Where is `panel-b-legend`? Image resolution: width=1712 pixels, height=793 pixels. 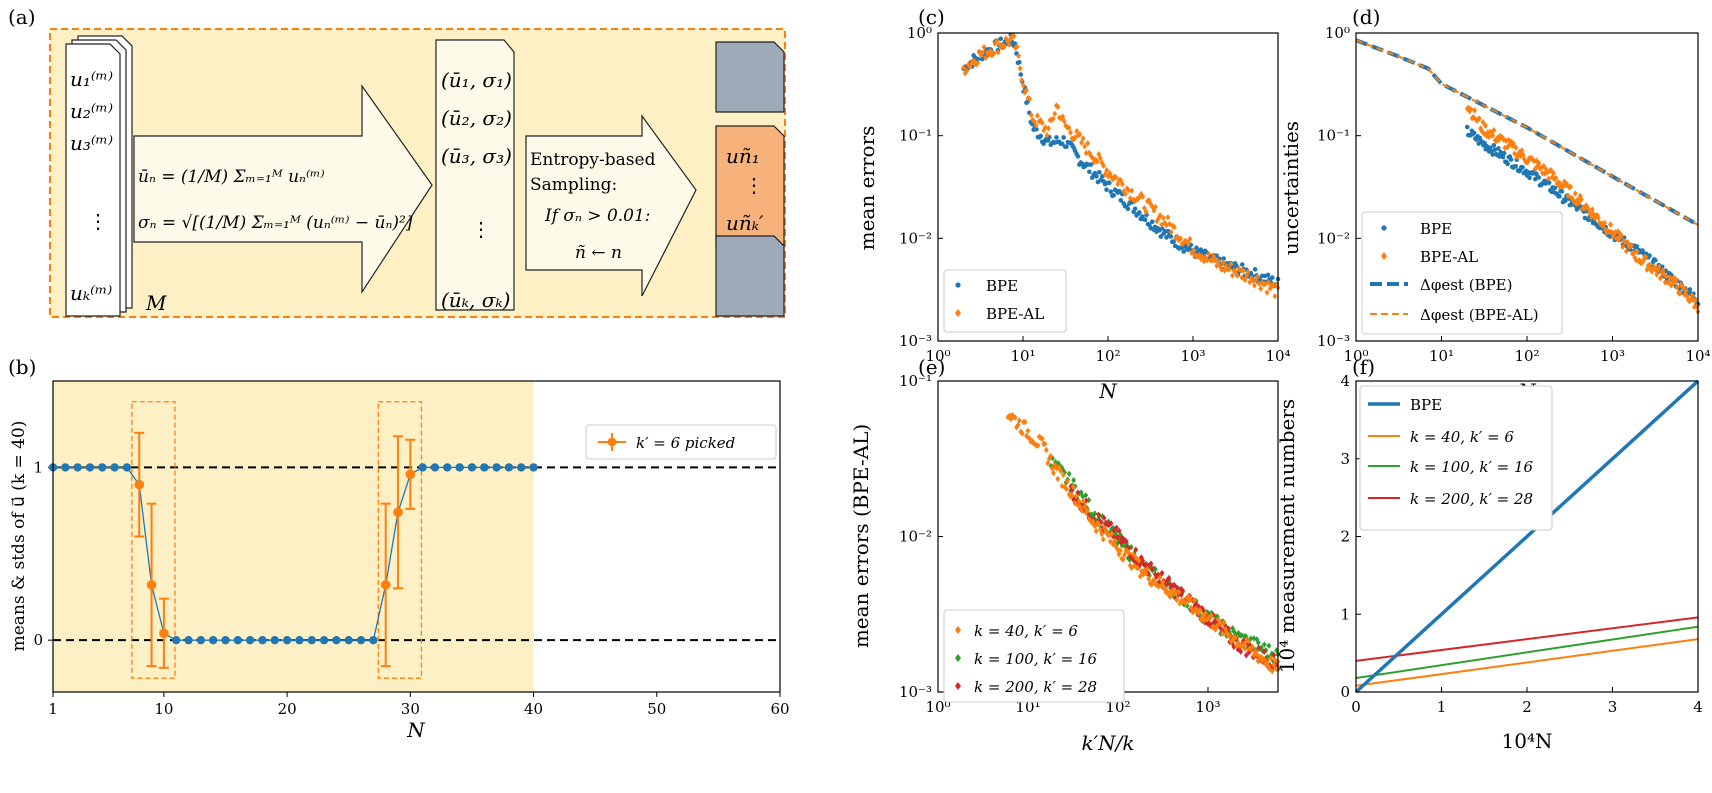
panel-b-legend is located at coordinates (681, 442).